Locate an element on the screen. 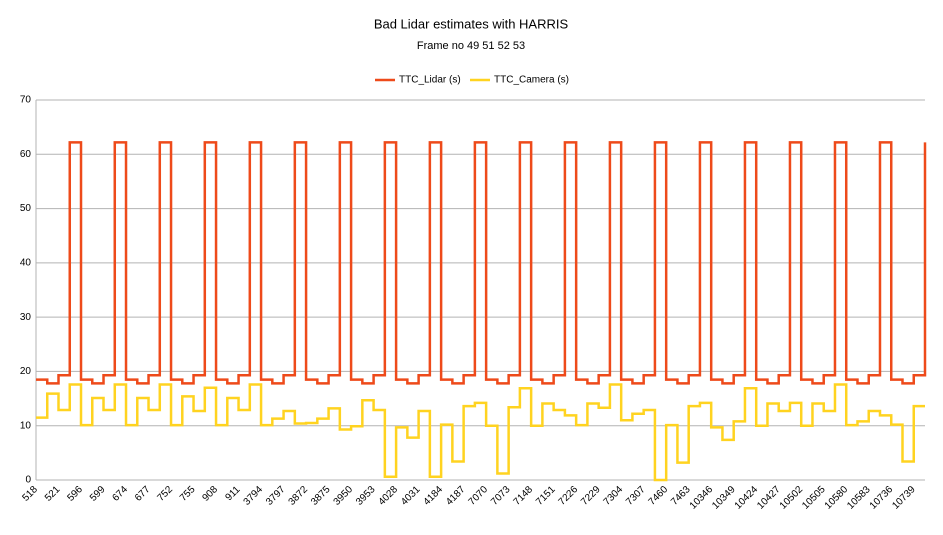 Image resolution: width=943 pixels, height=535 pixels. x-tick-label: 4031 is located at coordinates (411, 496).